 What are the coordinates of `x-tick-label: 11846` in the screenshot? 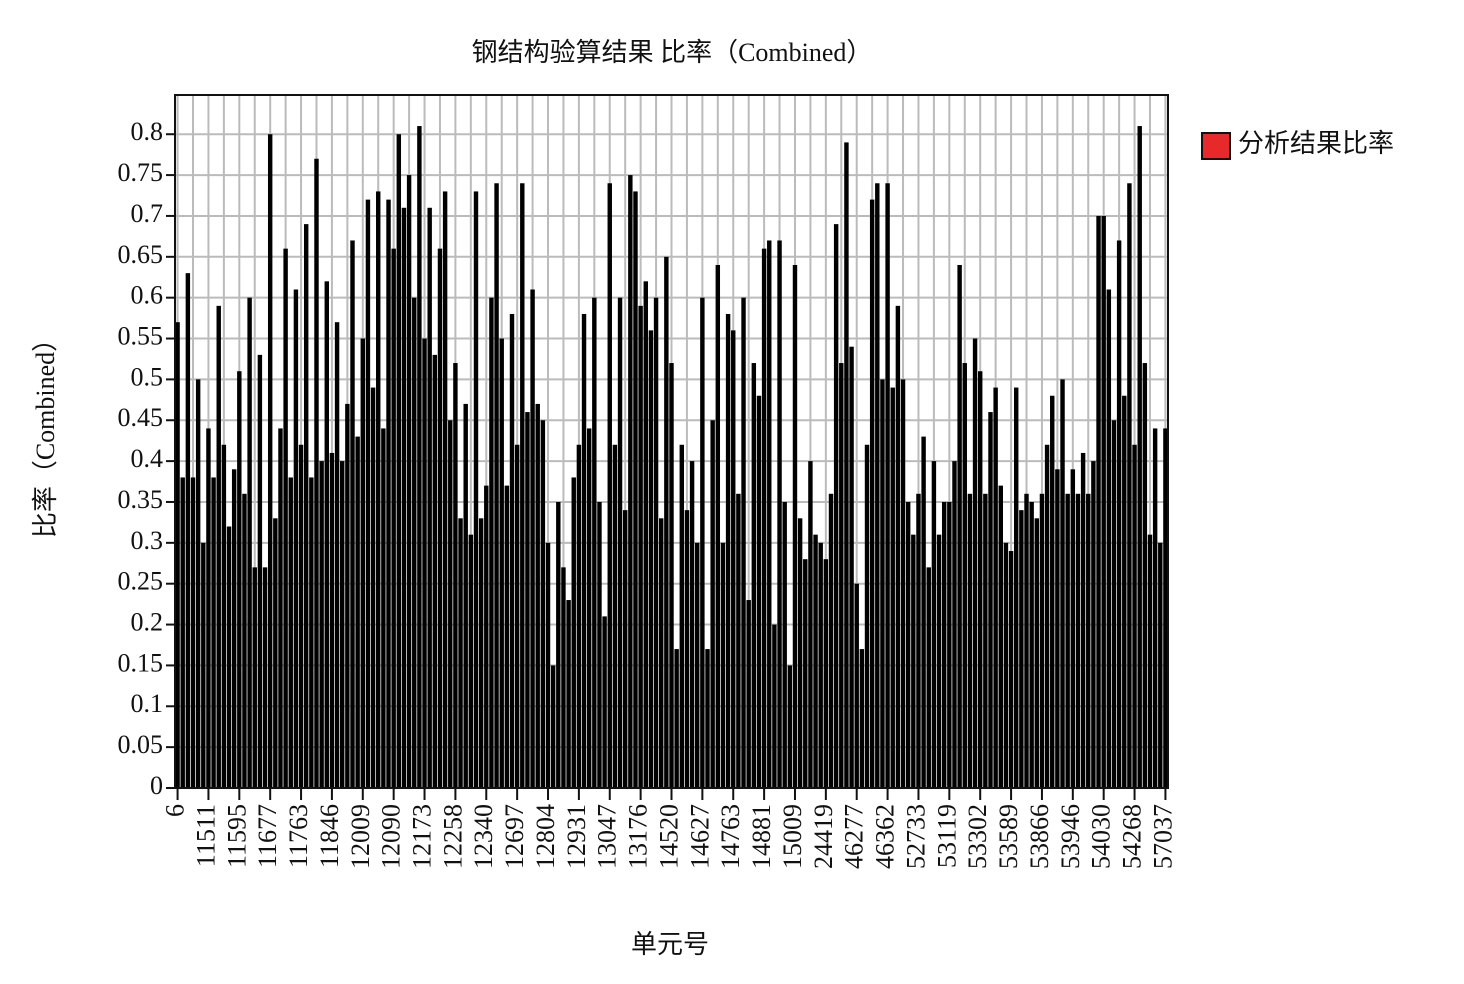 It's located at (329, 836).